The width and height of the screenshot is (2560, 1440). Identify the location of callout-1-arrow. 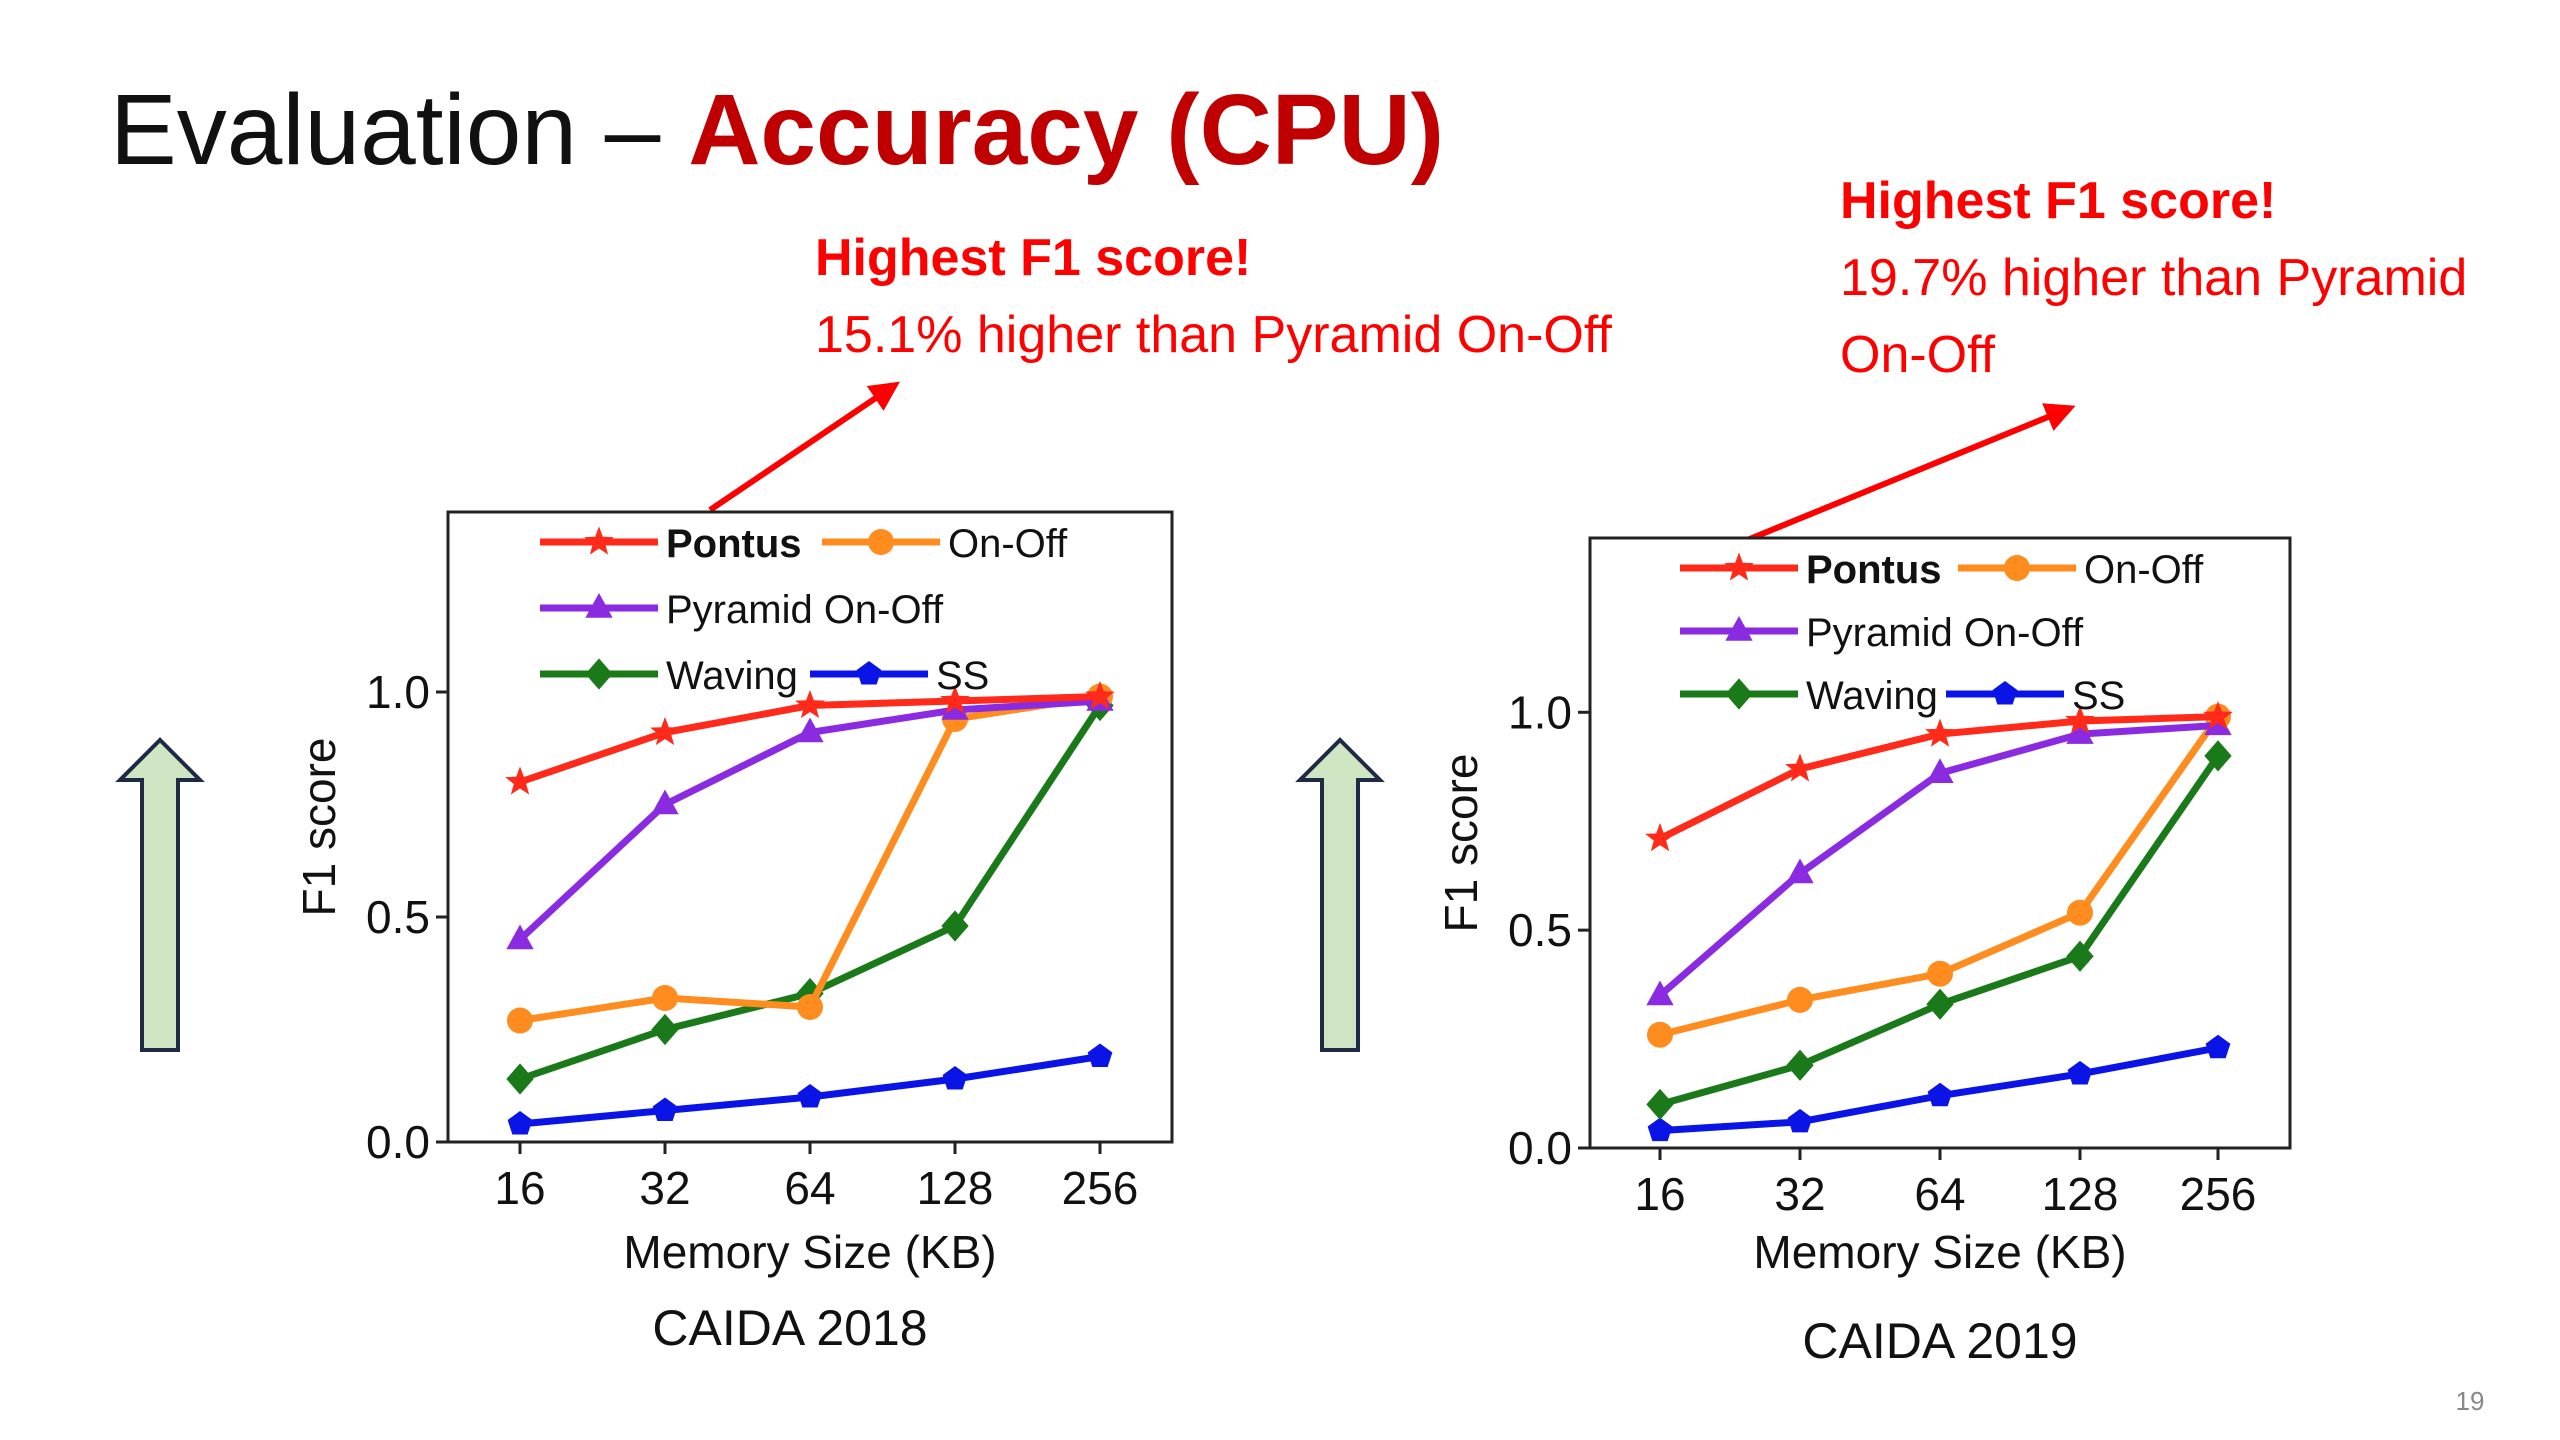
(804, 447).